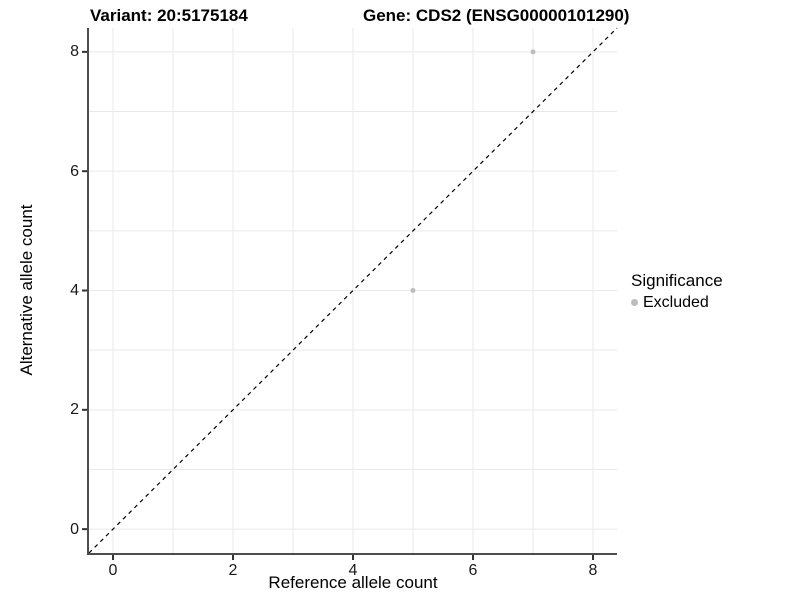 The image size is (800, 600). I want to click on y-axis-title: Alternative allele count, so click(26, 290).